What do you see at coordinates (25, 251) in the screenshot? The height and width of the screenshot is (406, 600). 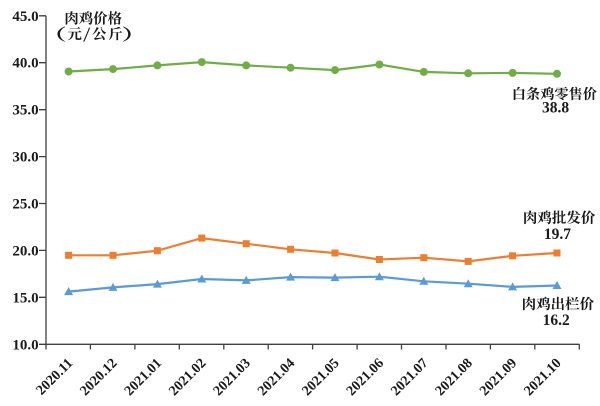 I see `svg-text: 20.0` at bounding box center [25, 251].